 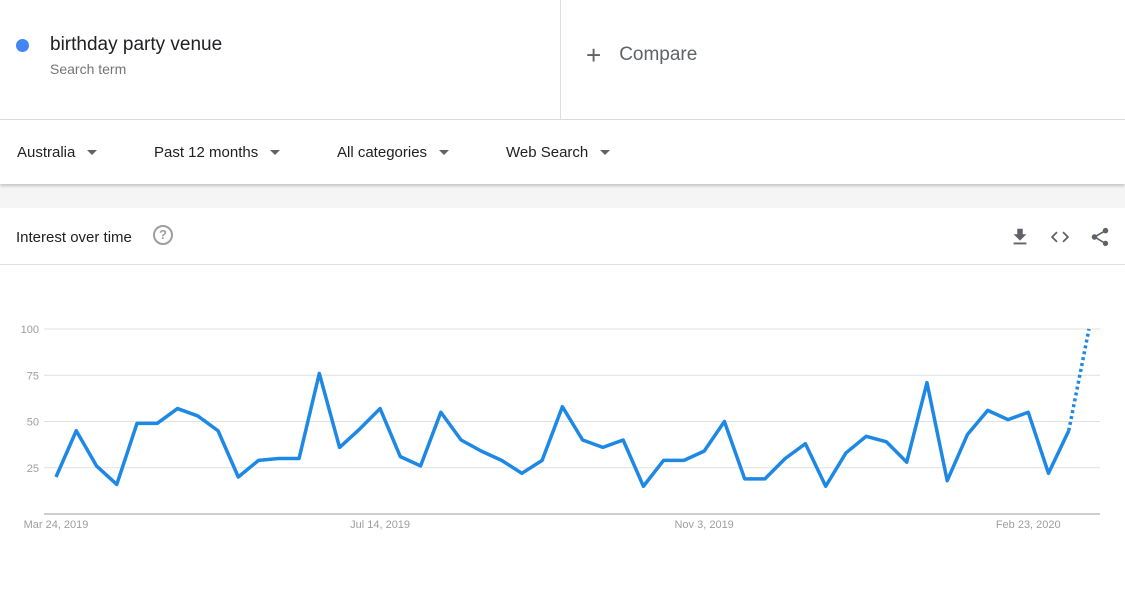 I want to click on dropdown-label: Web Search, so click(x=547, y=152).